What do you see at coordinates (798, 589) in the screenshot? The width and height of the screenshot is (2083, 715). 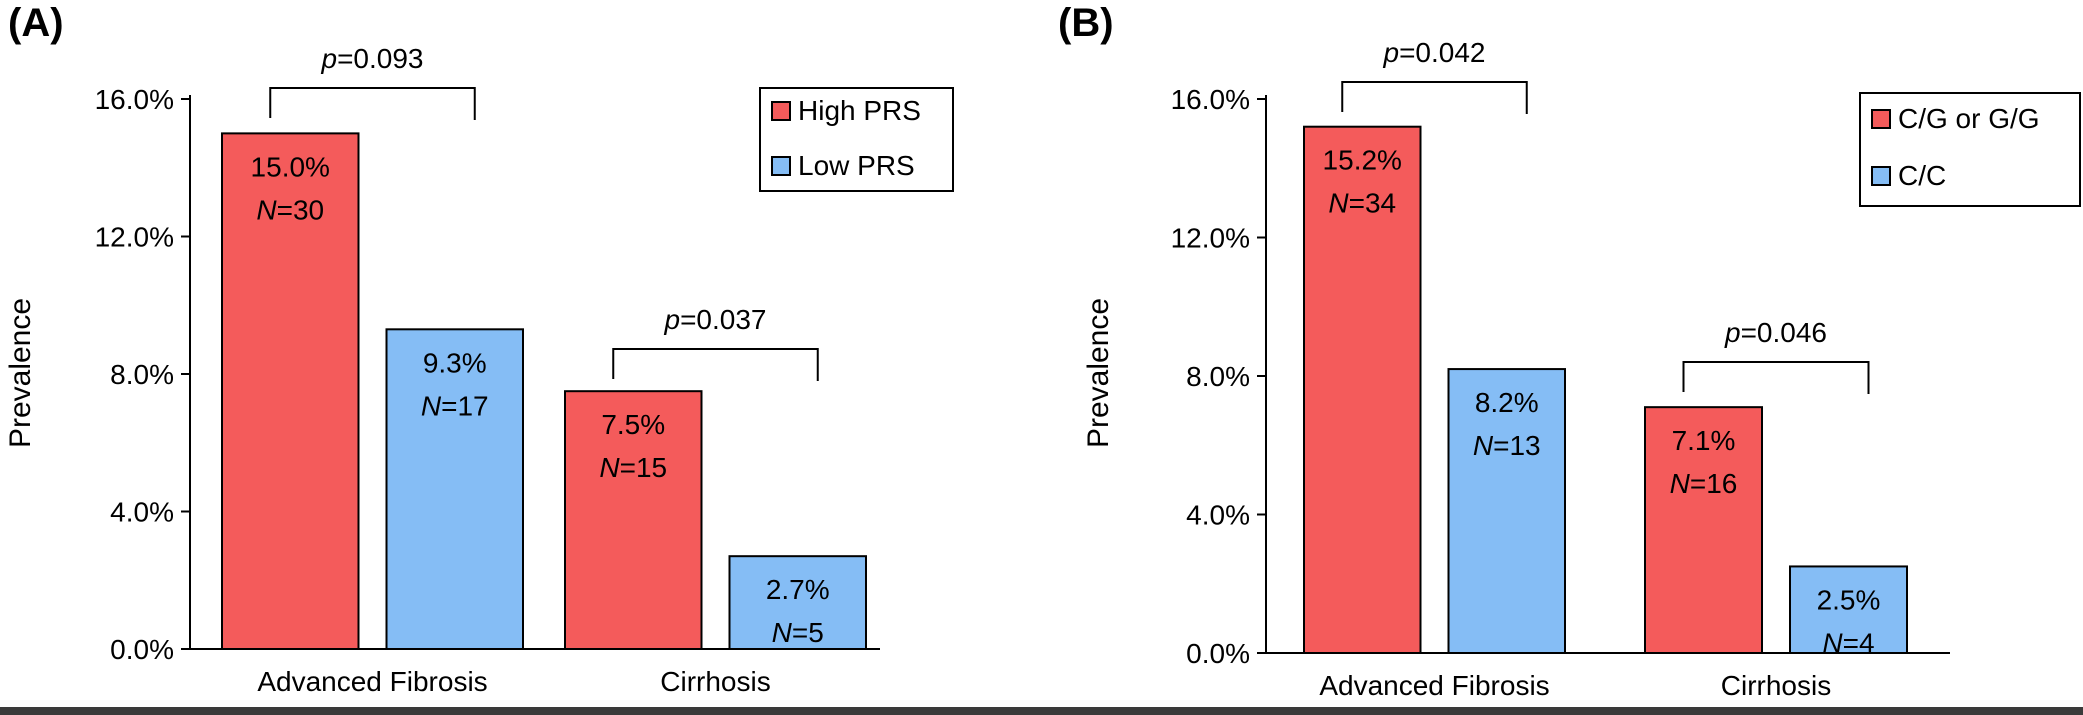 I see `bar-value-label: 2.7%` at bounding box center [798, 589].